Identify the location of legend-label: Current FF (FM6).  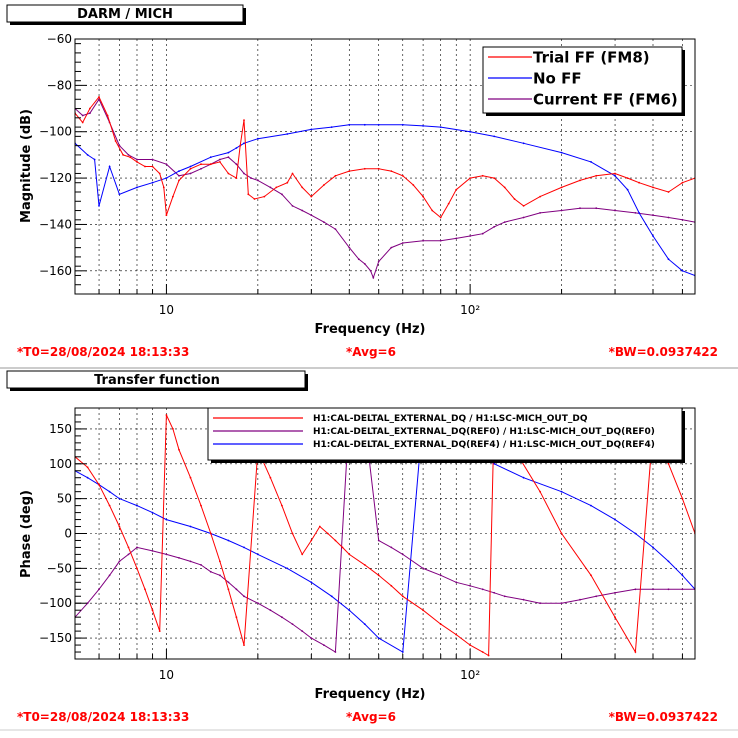
(605, 99).